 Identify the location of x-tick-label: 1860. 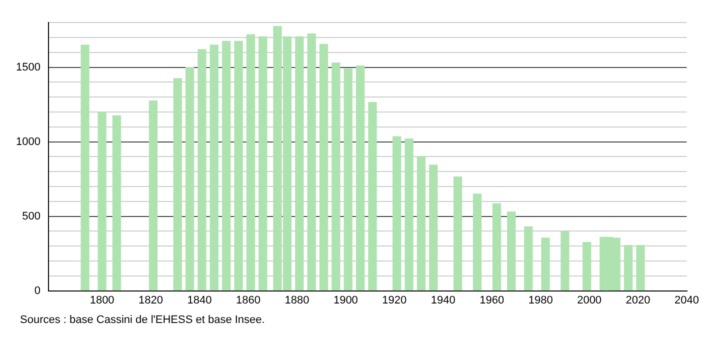
(248, 300).